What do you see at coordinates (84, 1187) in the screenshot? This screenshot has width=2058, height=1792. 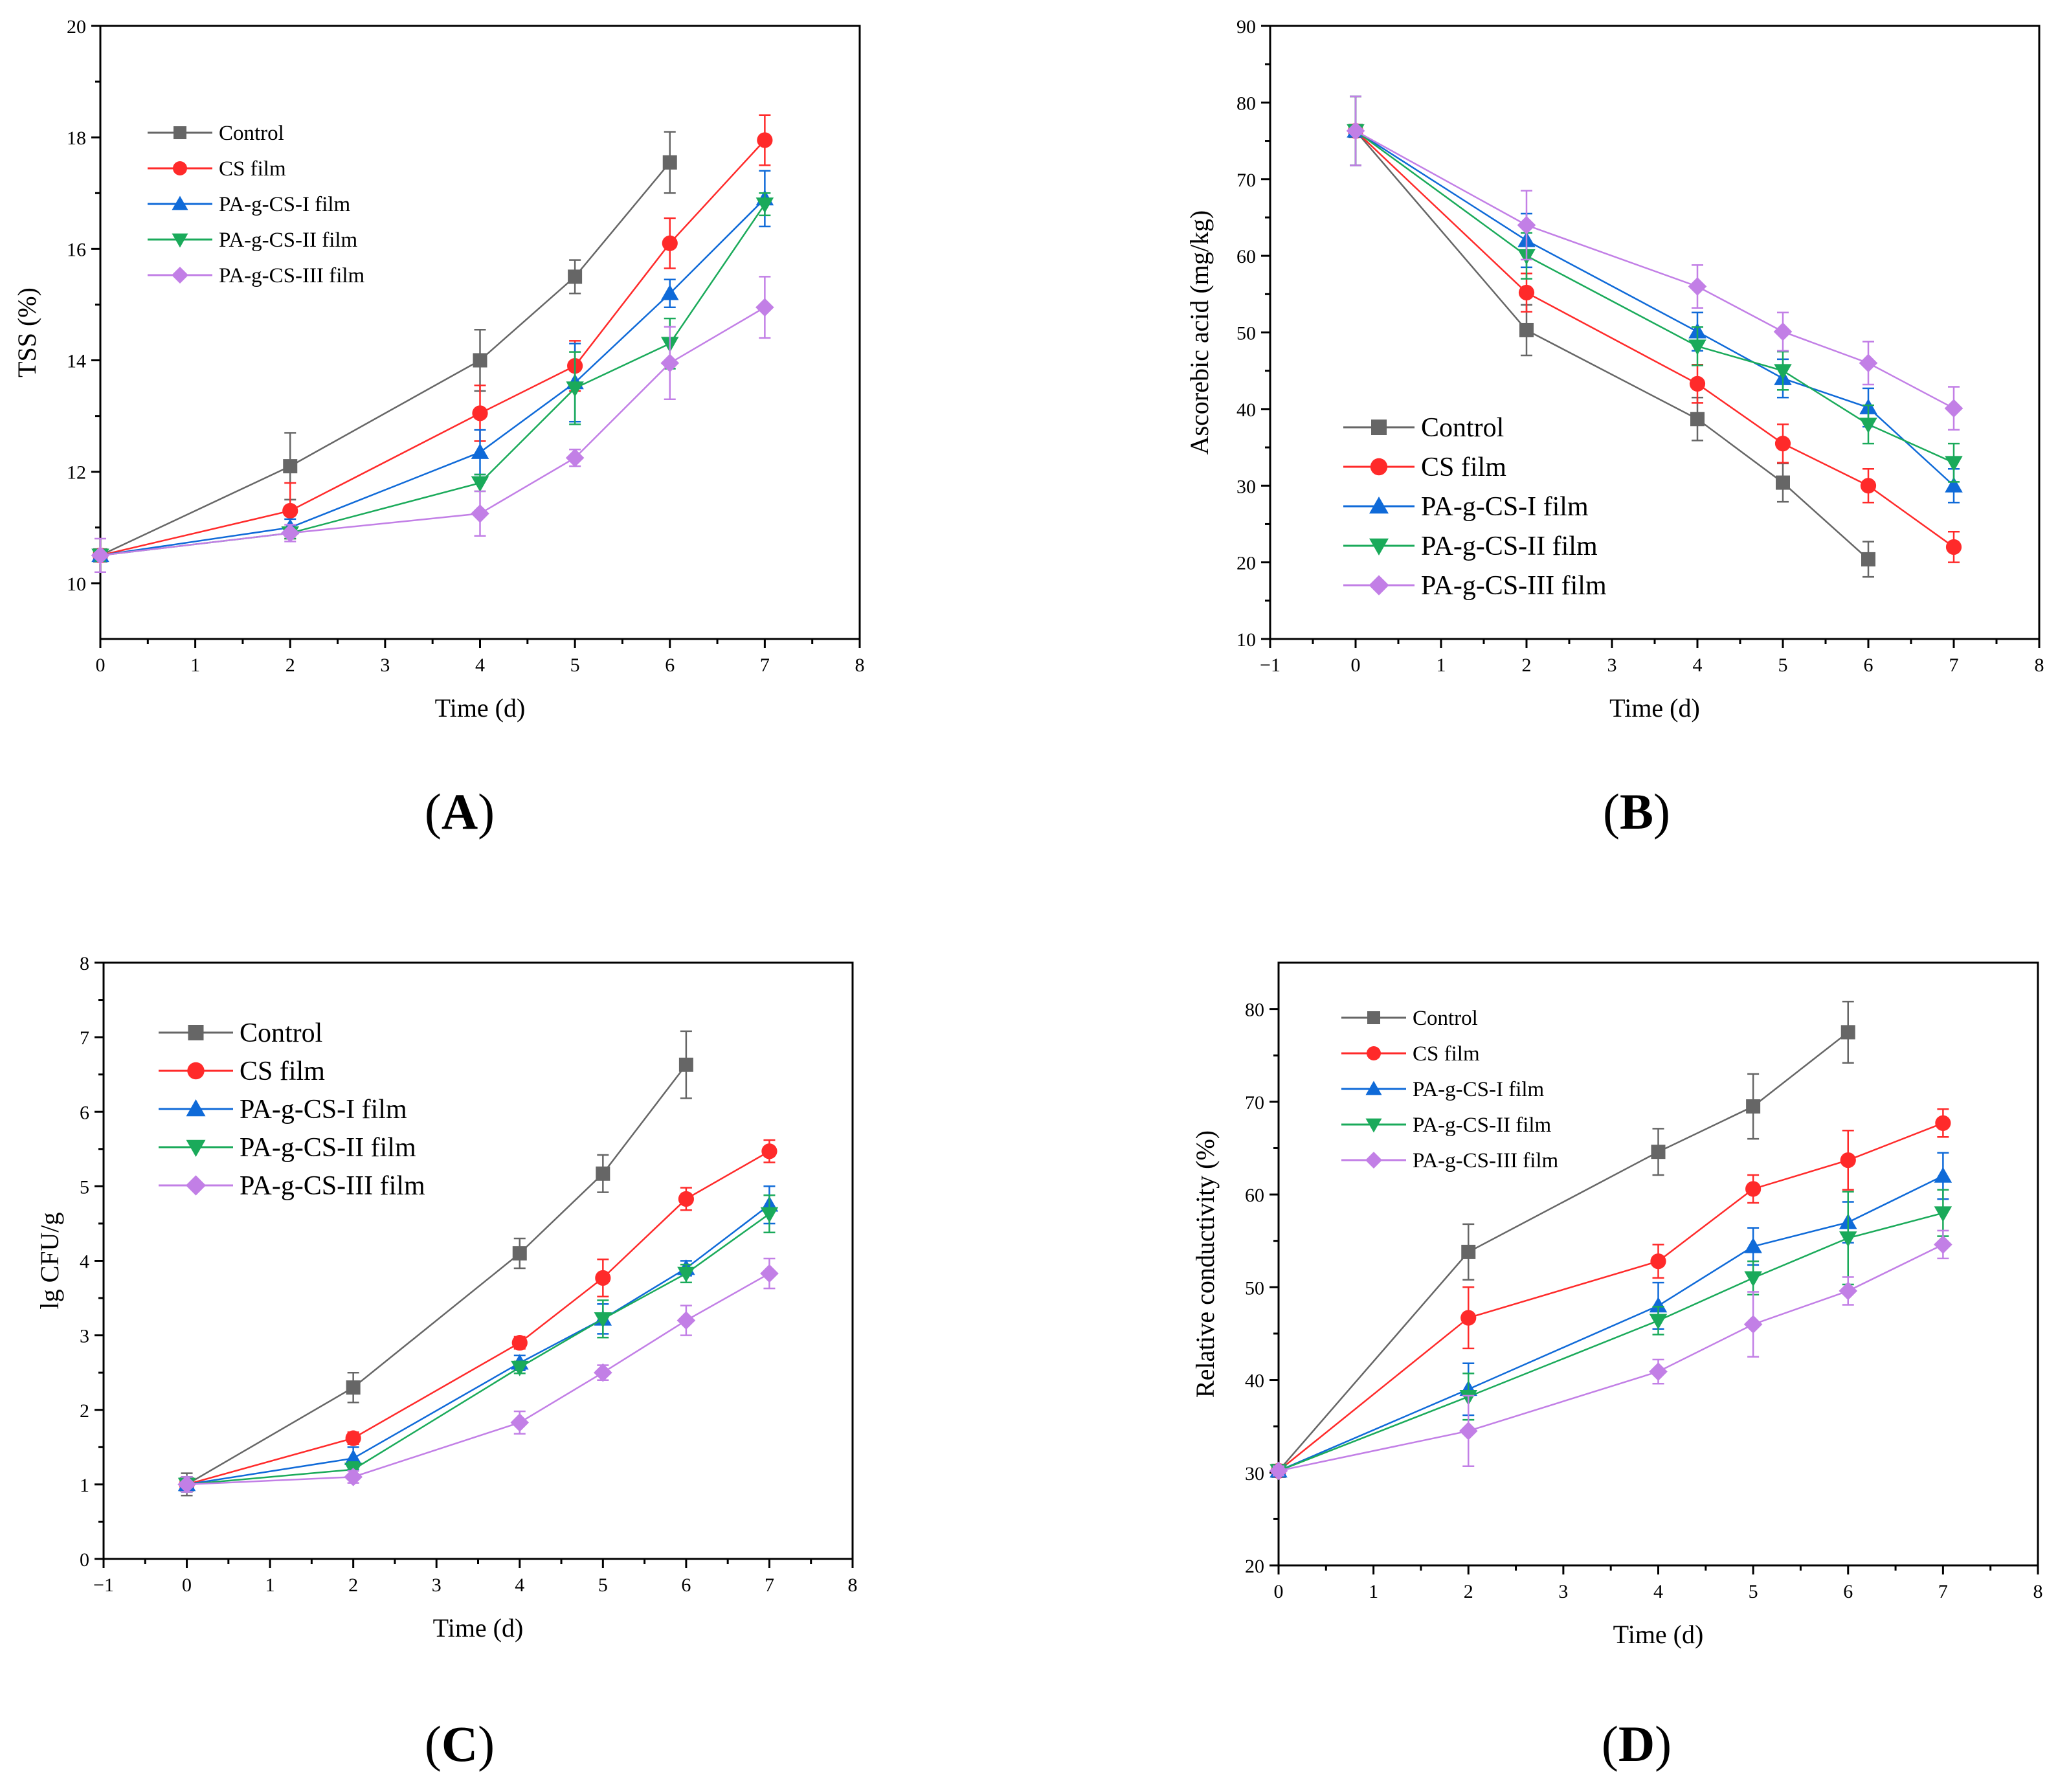 I see `y-tick-label: 5` at bounding box center [84, 1187].